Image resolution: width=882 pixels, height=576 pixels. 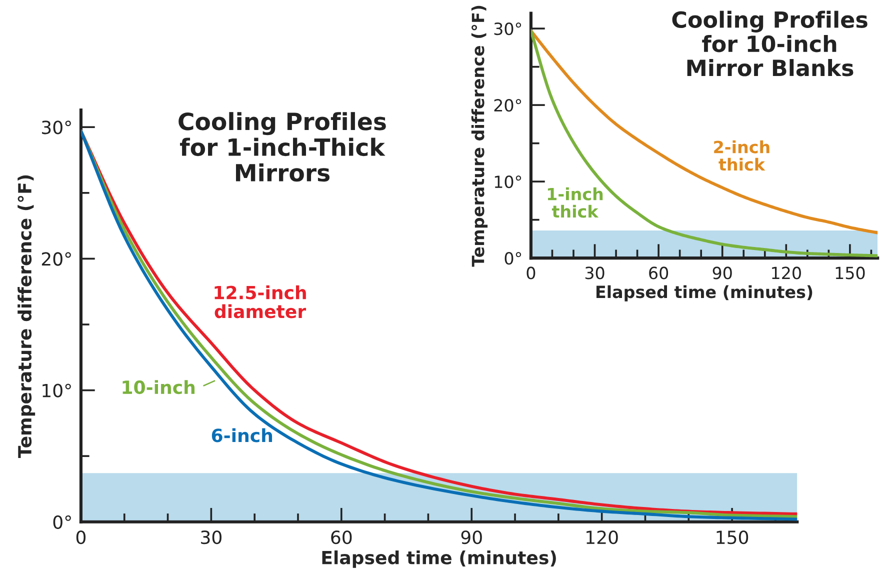 I want to click on series-label: 2-inch thick, so click(x=742, y=155).